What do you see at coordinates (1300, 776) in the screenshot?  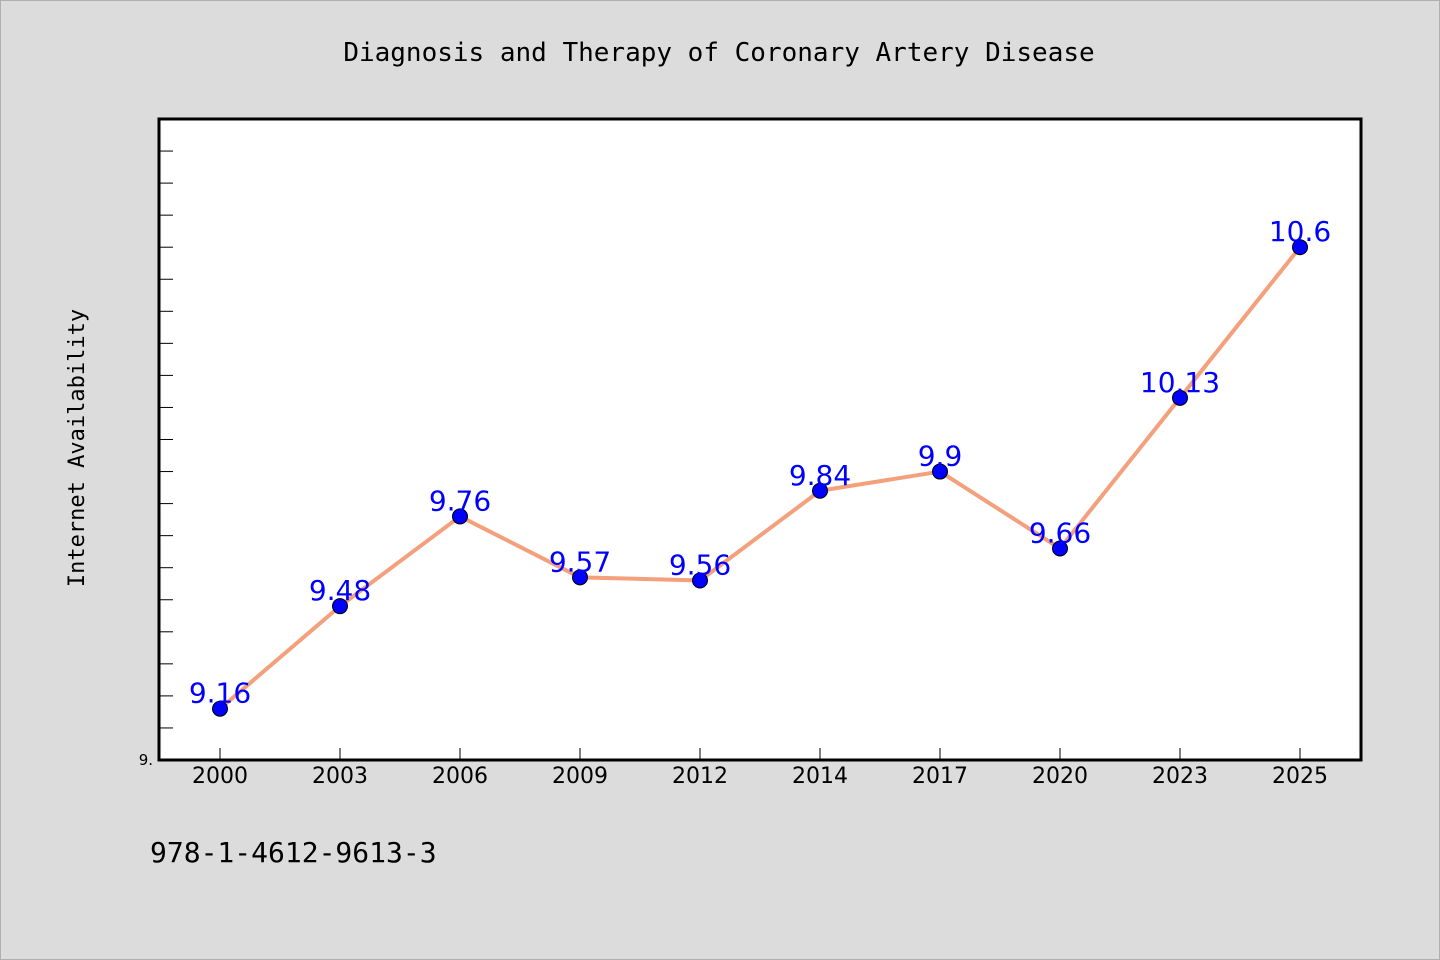 I see `x-tick-label: 2025` at bounding box center [1300, 776].